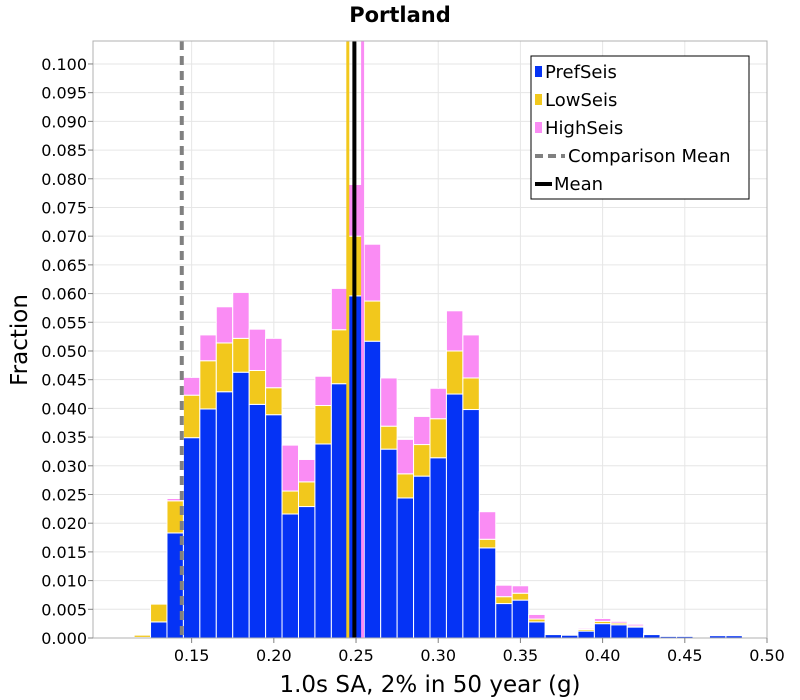 This screenshot has height=700, width=800. Describe the element at coordinates (581, 72) in the screenshot. I see `legend-label: PrefSeis` at that location.